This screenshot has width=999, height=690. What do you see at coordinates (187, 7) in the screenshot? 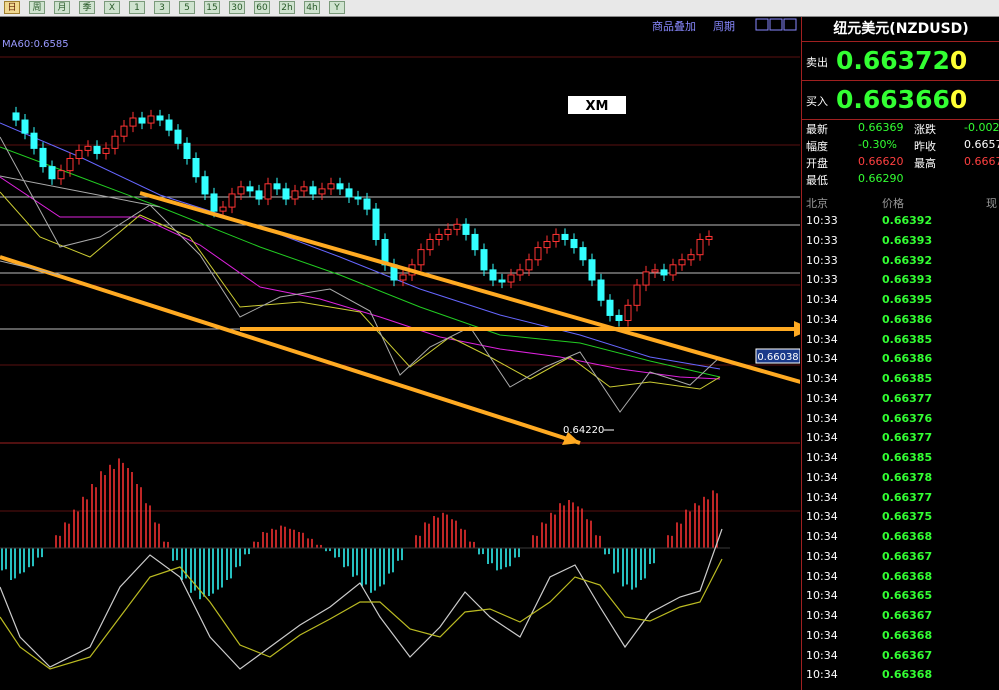
I see `period-button-7: 5` at bounding box center [187, 7].